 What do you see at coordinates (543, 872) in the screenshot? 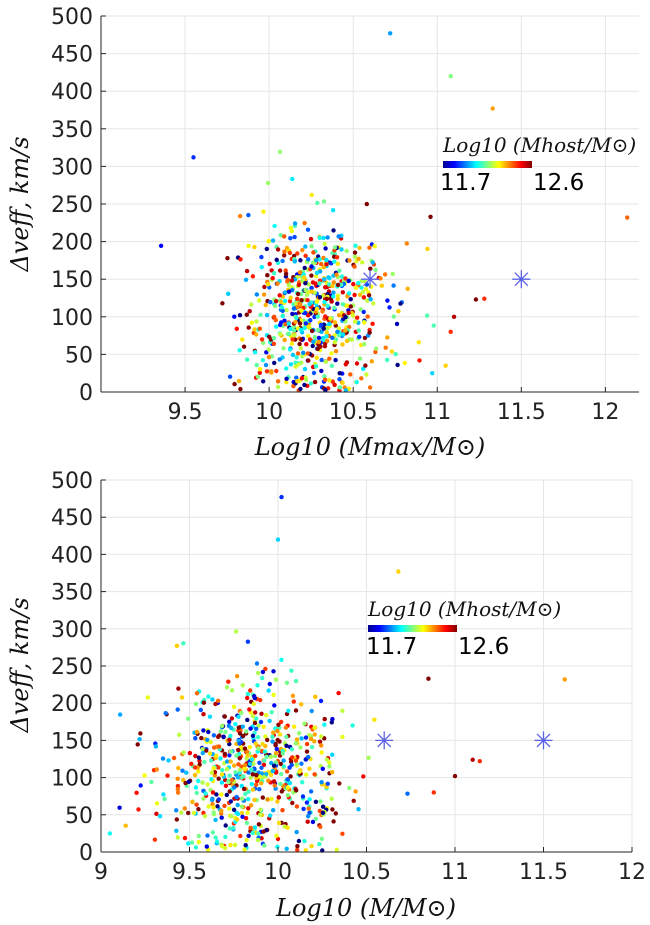
I see `x-tick-label: 11.5` at bounding box center [543, 872].